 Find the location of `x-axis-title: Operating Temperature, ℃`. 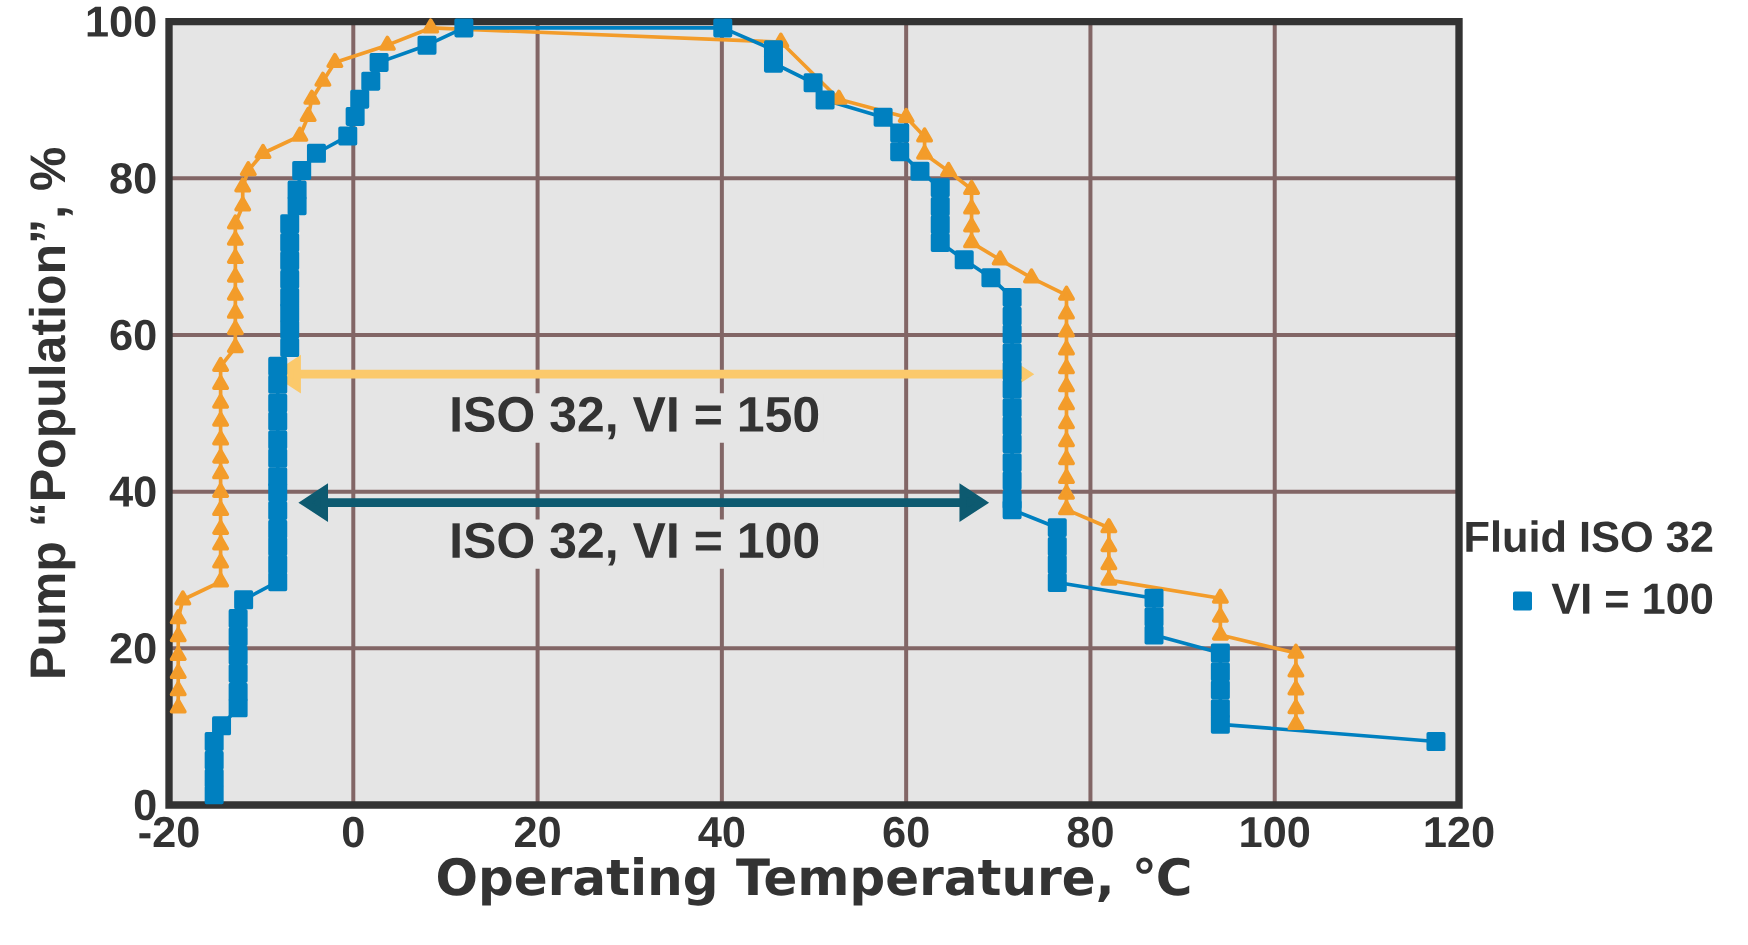

x-axis-title: Operating Temperature, ℃ is located at coordinates (814, 881).